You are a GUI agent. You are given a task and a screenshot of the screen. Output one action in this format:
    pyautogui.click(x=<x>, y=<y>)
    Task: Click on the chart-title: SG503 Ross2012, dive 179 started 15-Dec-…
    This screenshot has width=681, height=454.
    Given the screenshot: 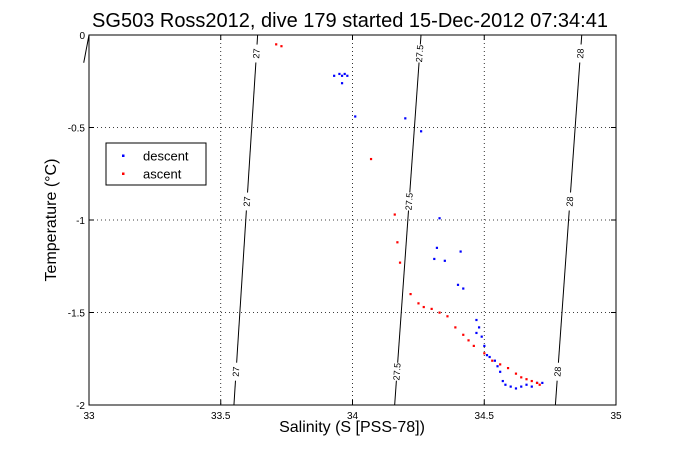 What is the action you would take?
    pyautogui.click(x=350, y=21)
    